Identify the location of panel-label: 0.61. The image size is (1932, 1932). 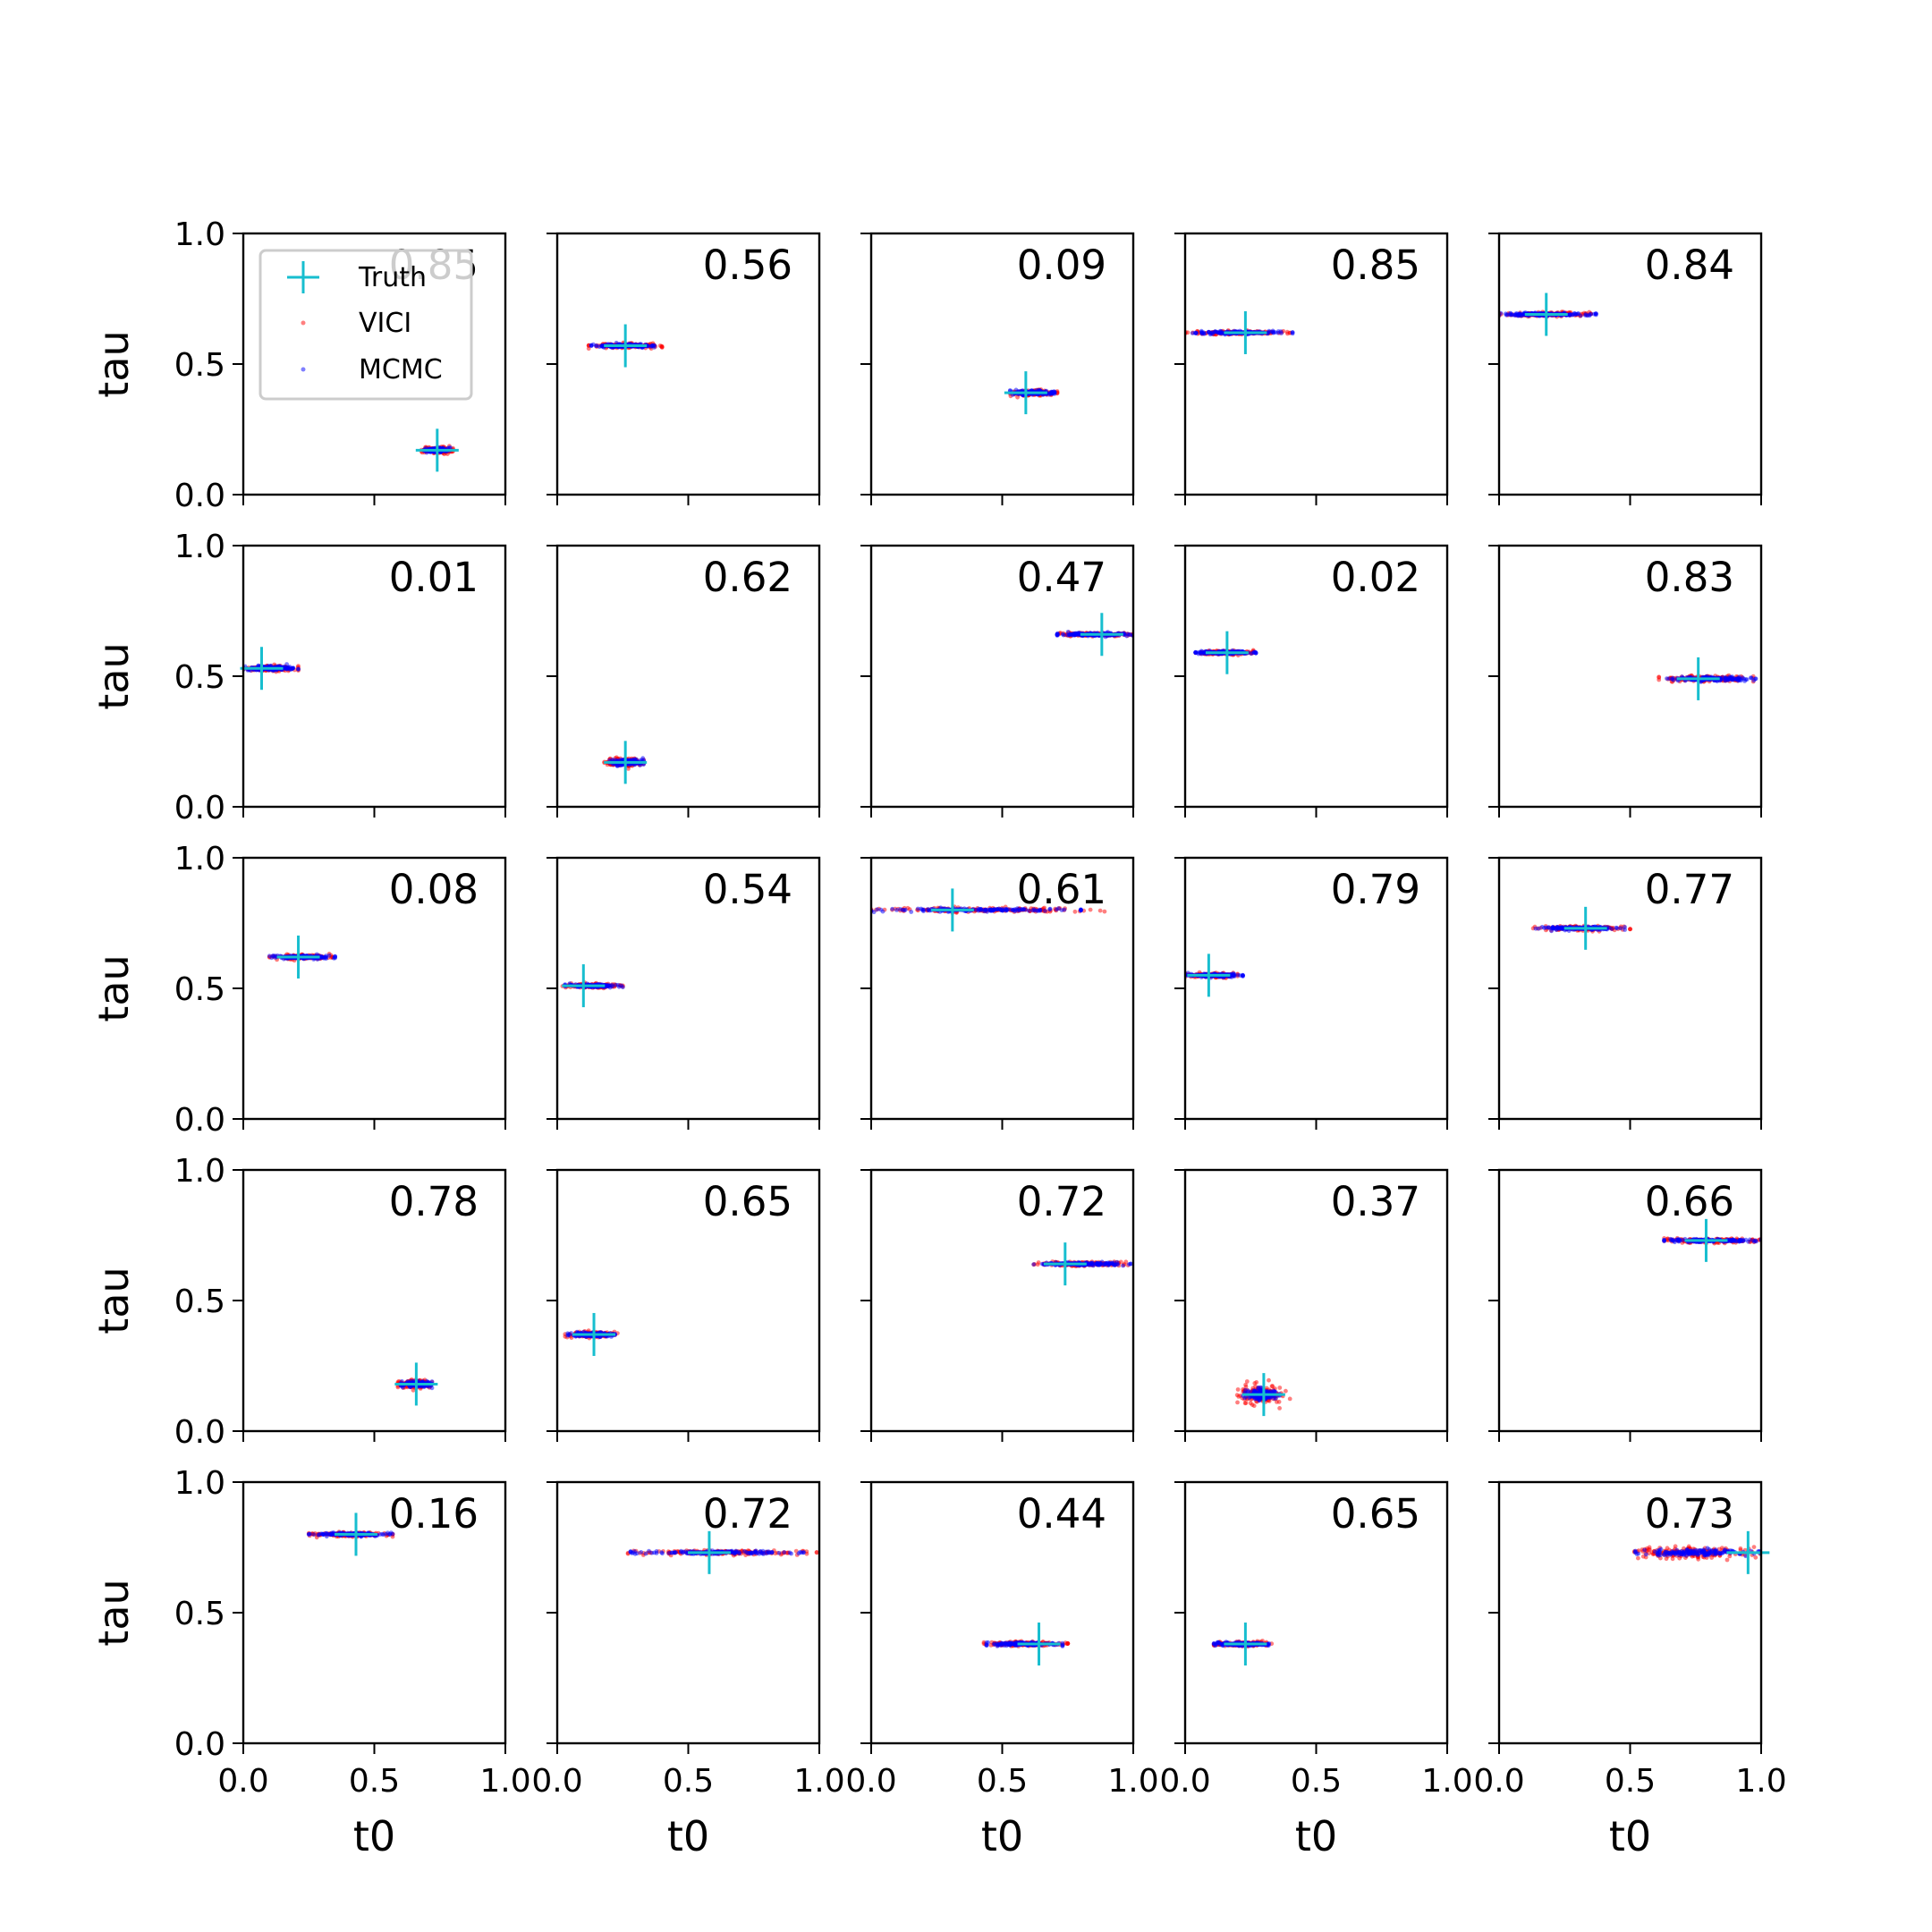
(1061, 889).